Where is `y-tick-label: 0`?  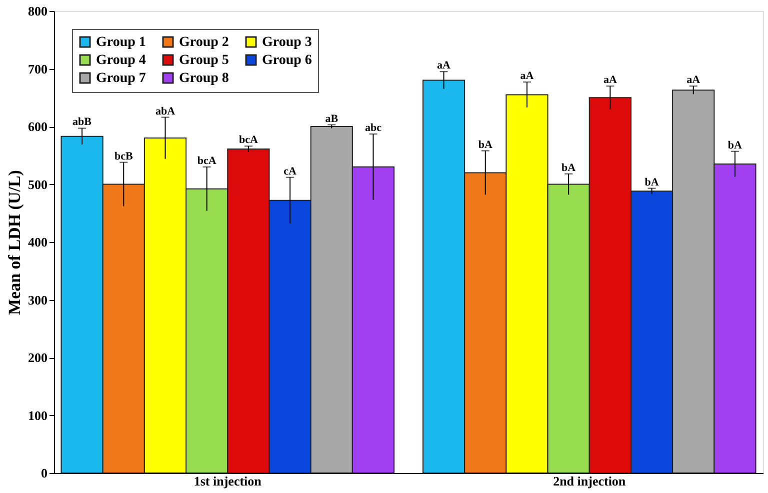 y-tick-label: 0 is located at coordinates (44, 473).